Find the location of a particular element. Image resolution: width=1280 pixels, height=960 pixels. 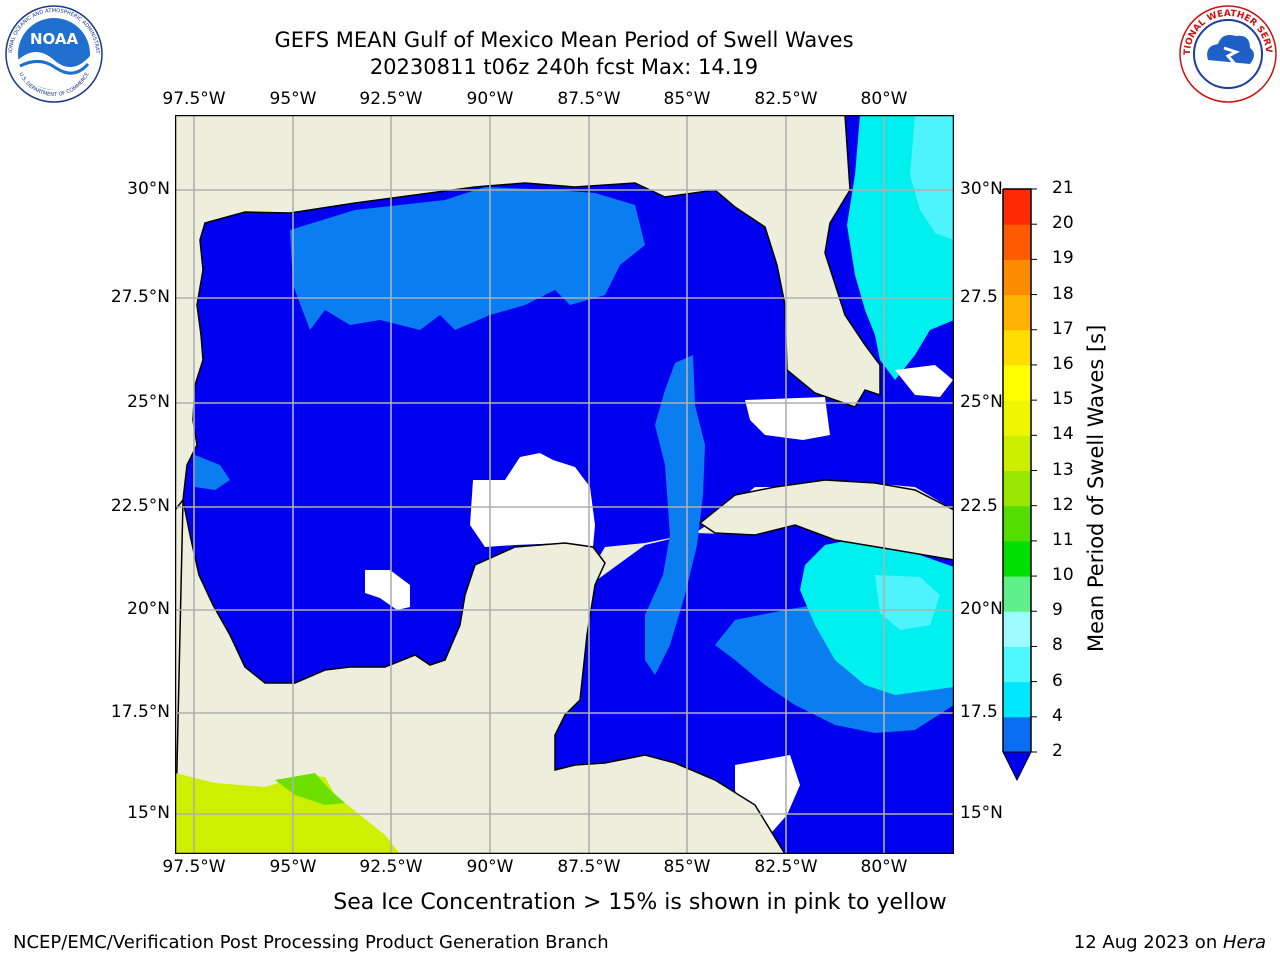

lon-label-bottom: 82.5°W is located at coordinates (786, 867).